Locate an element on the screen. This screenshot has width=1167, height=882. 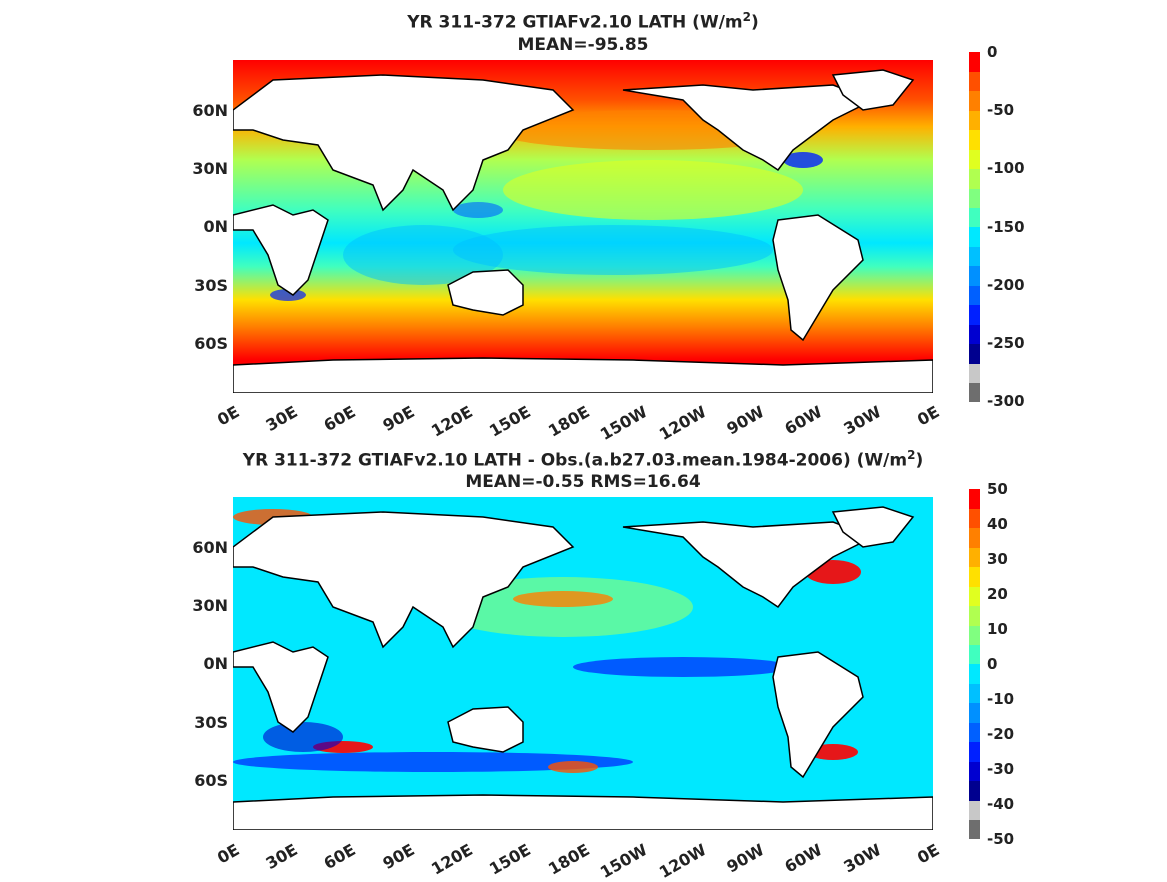
top-lon-label: 150W is located at coordinates (624, 423).